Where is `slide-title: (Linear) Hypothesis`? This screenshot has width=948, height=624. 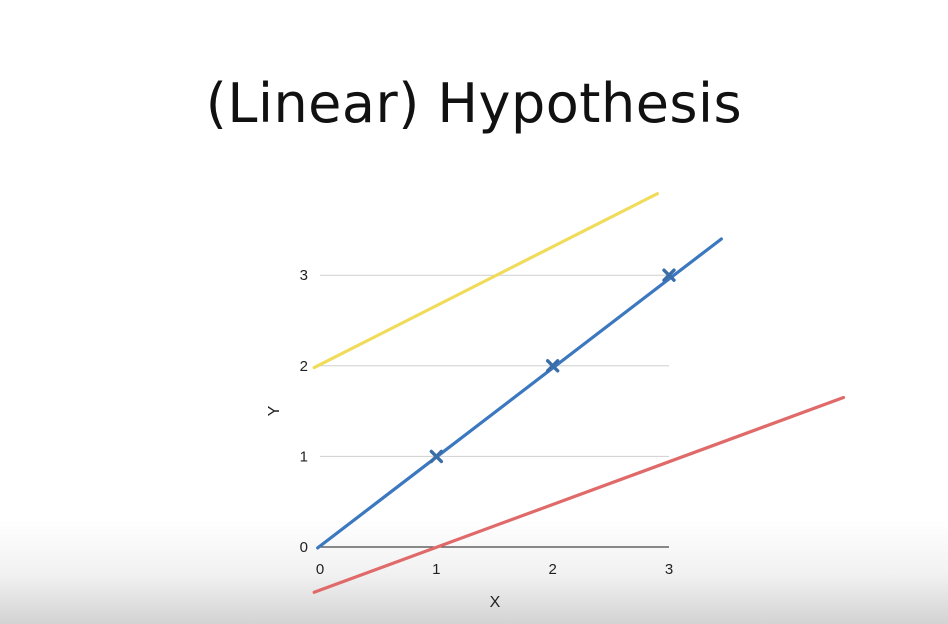 slide-title: (Linear) Hypothesis is located at coordinates (474, 103).